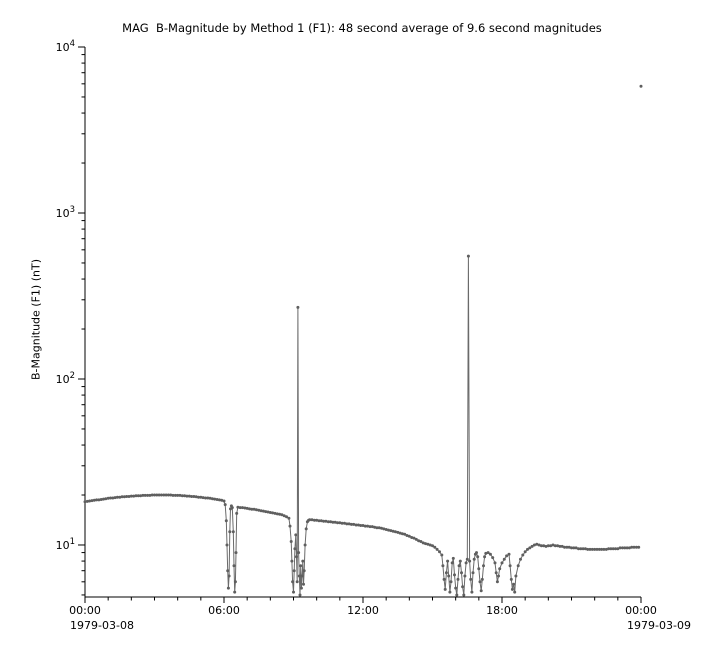  Describe the element at coordinates (65, 544) in the screenshot. I see `y-tick-label: 101` at that location.